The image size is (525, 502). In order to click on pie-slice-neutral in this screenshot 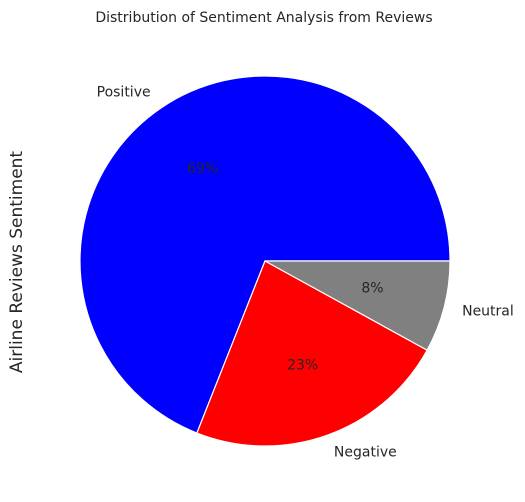, I will do `click(357, 305)`.